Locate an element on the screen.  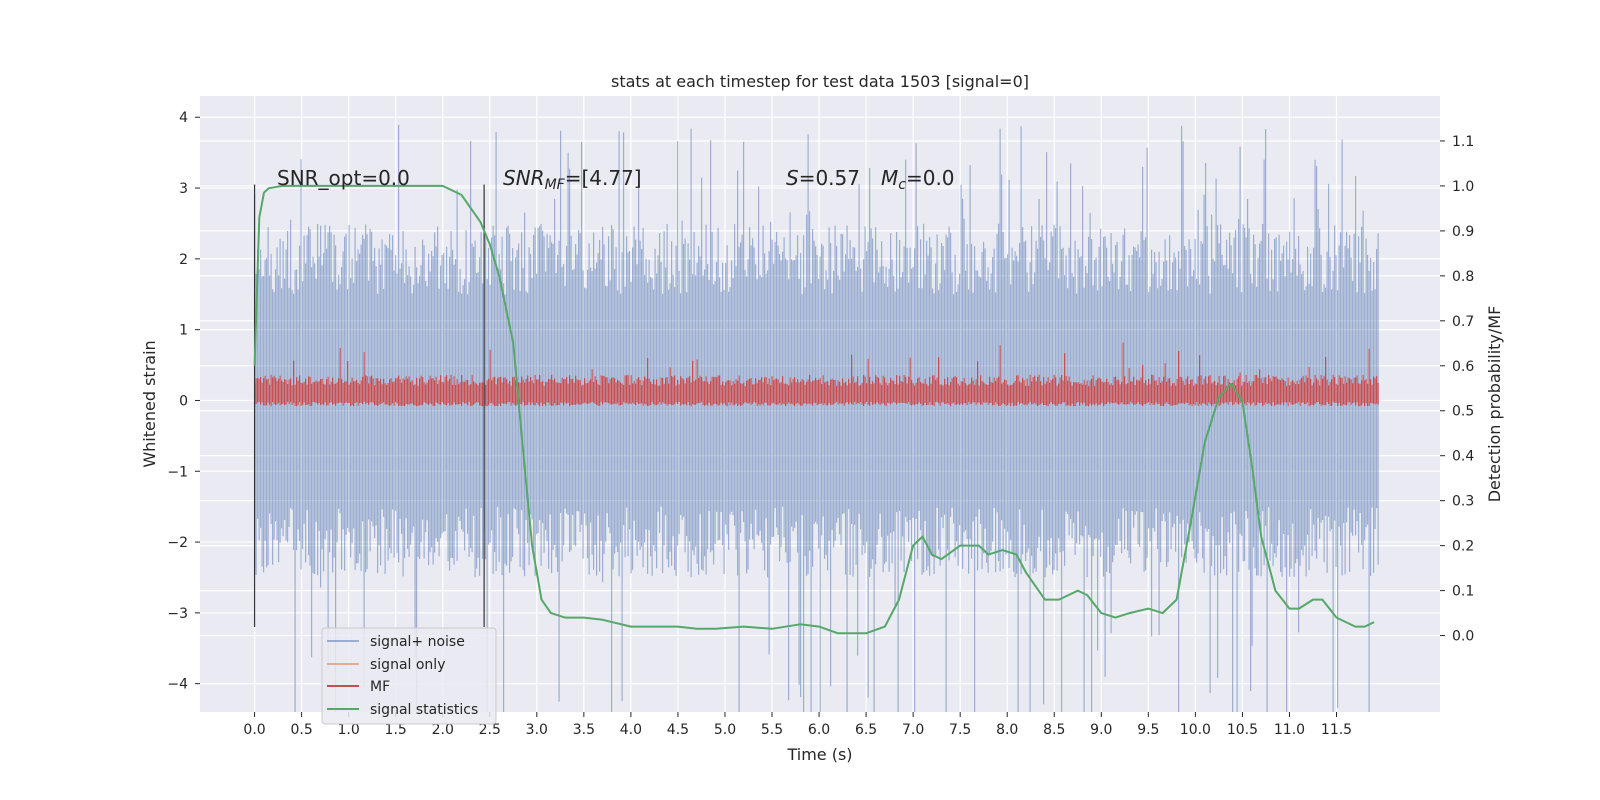
annotation-mc: Mc=0.0 is located at coordinates (918, 179).